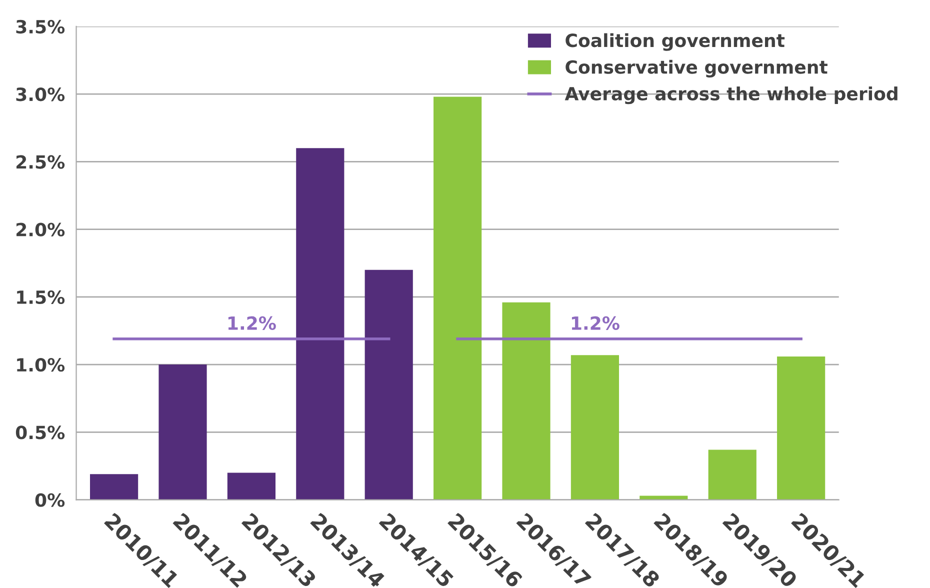 This screenshot has width=930, height=588. What do you see at coordinates (41, 365) in the screenshot?
I see `y-tick-label: 1.0%` at bounding box center [41, 365].